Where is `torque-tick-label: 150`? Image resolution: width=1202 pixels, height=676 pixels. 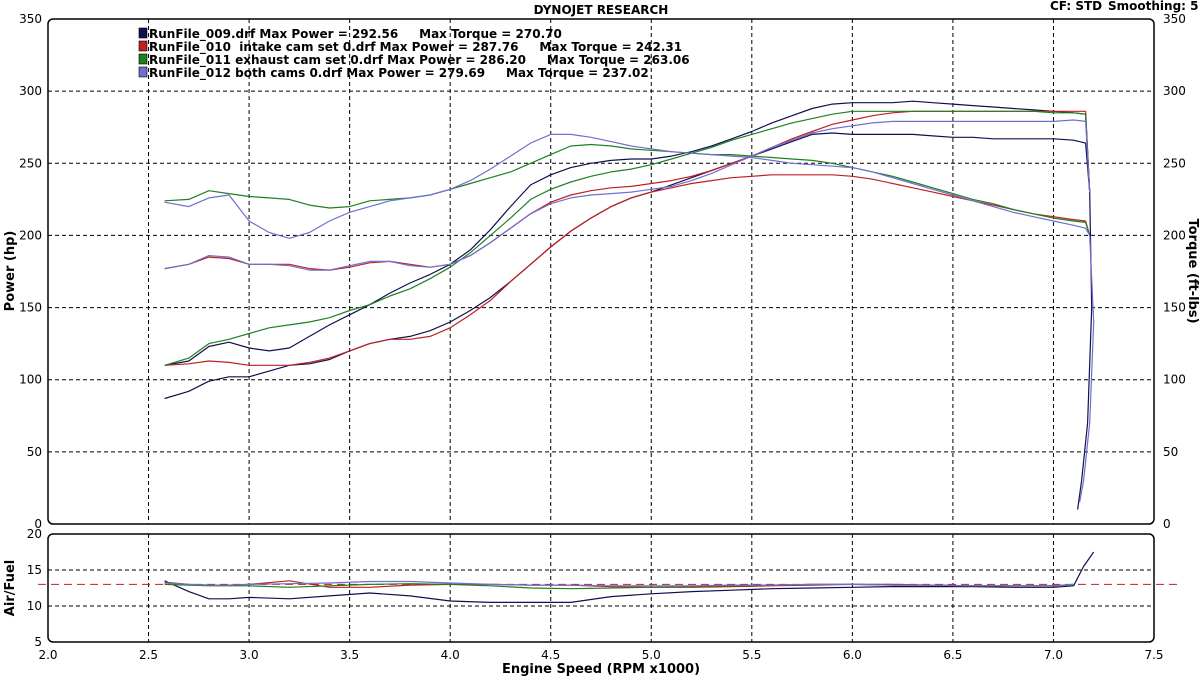 torque-tick-label: 150 is located at coordinates (1174, 308).